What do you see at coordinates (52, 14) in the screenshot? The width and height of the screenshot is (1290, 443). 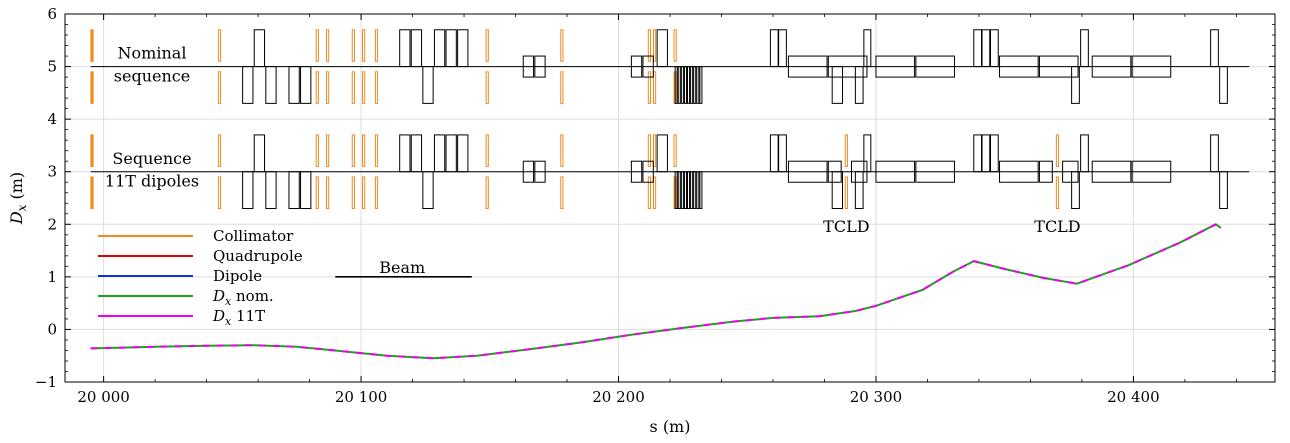 I see `y-tick-label: 6` at bounding box center [52, 14].